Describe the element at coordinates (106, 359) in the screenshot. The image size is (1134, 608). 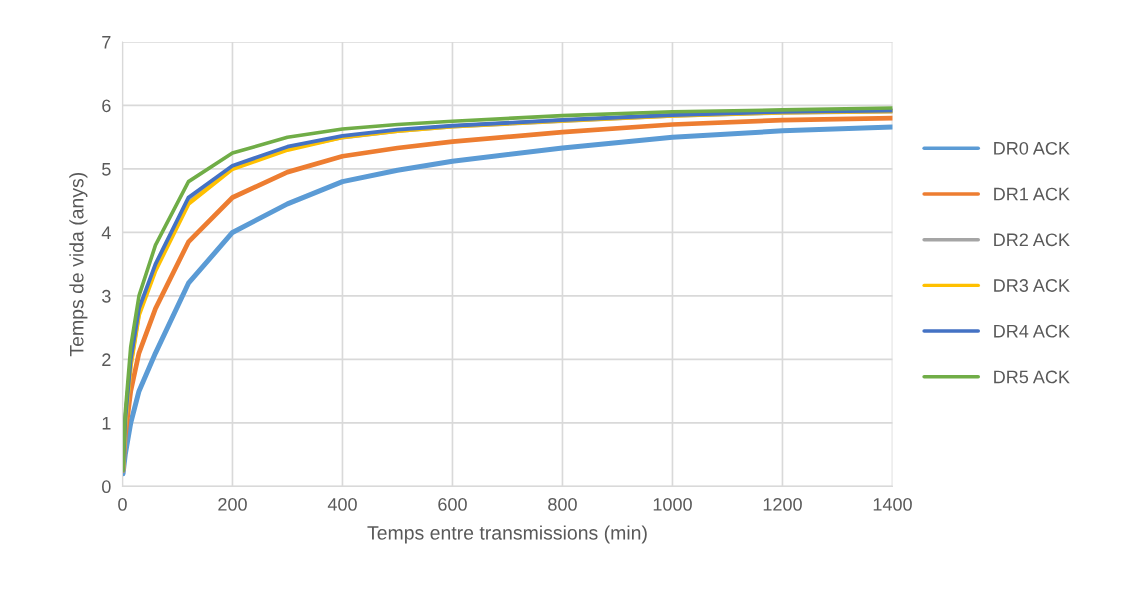
I see `y-tick-label: 2` at that location.